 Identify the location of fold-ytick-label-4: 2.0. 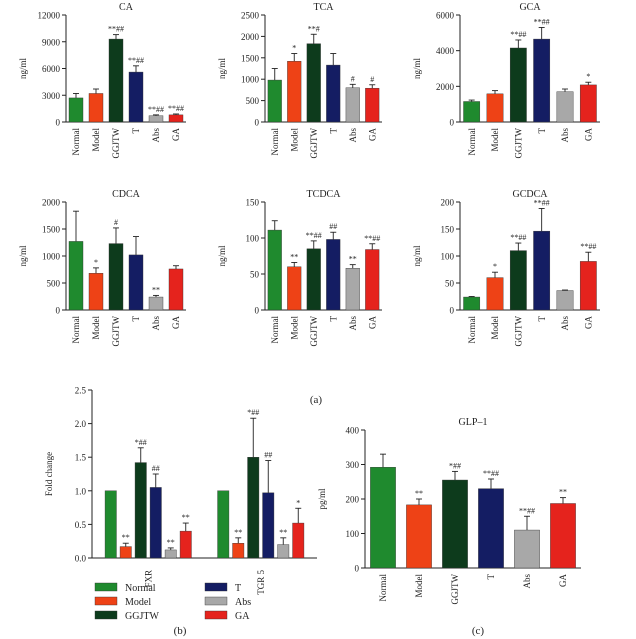
(81, 424).